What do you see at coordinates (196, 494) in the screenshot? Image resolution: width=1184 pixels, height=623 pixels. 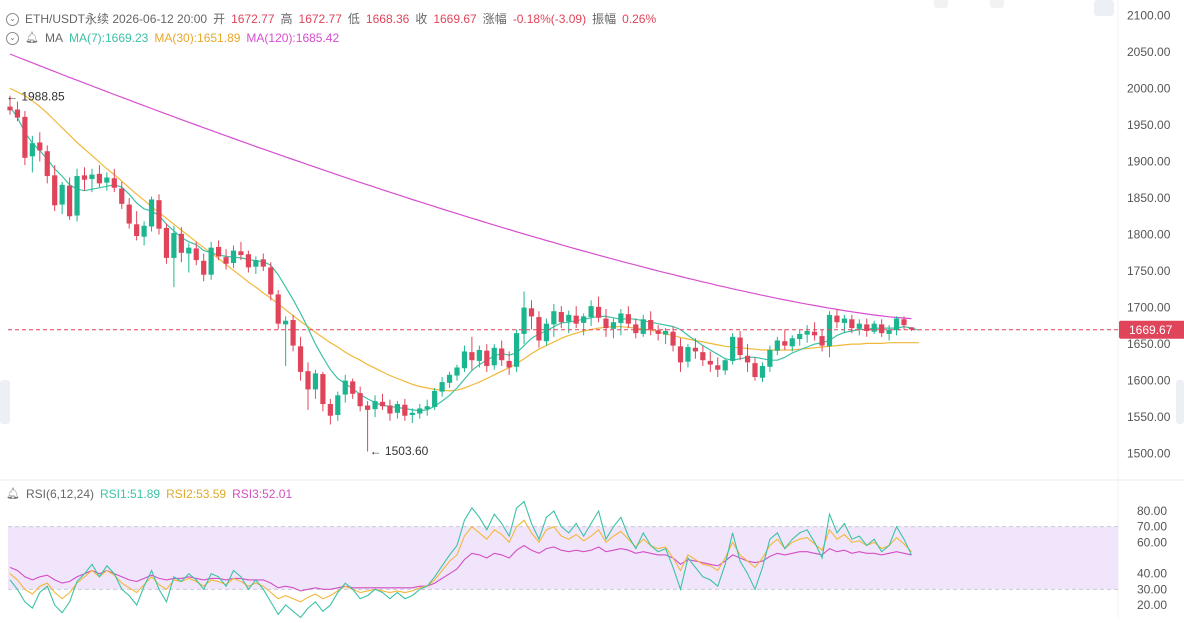 I see `rsi2-value: RSI2:53.59` at bounding box center [196, 494].